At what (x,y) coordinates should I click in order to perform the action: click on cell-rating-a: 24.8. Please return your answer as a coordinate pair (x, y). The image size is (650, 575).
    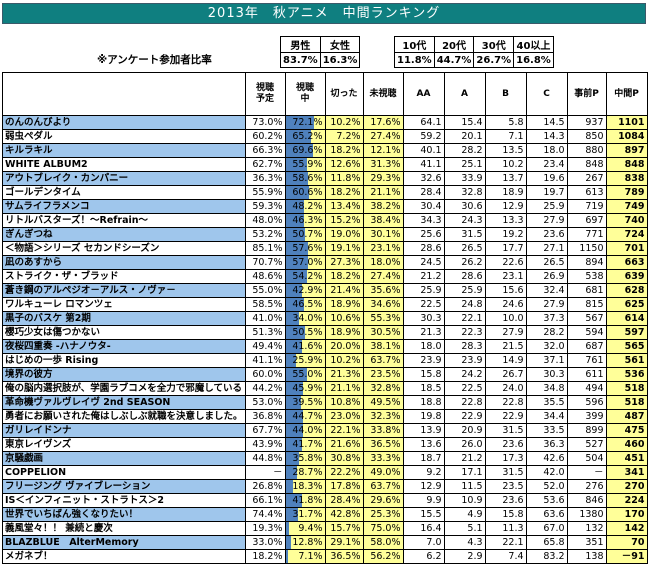
    Looking at the image, I should click on (464, 304).